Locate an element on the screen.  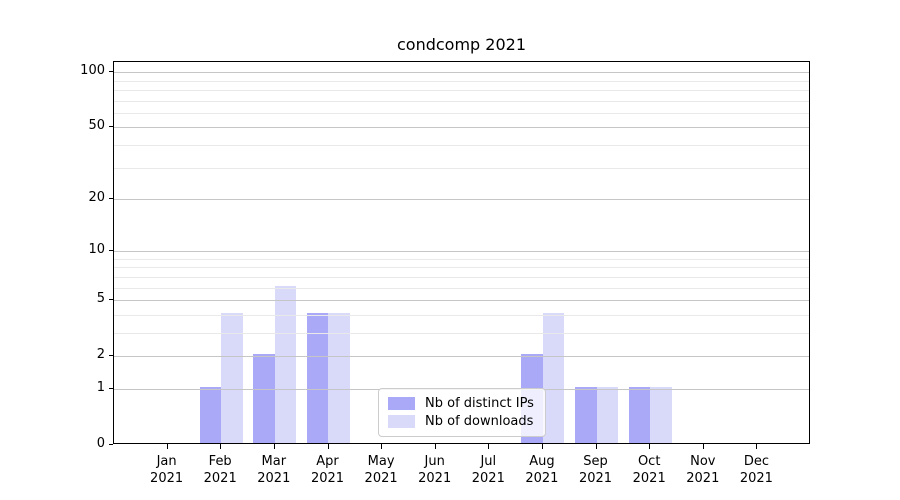
bar-apr-downloads is located at coordinates (339, 377).